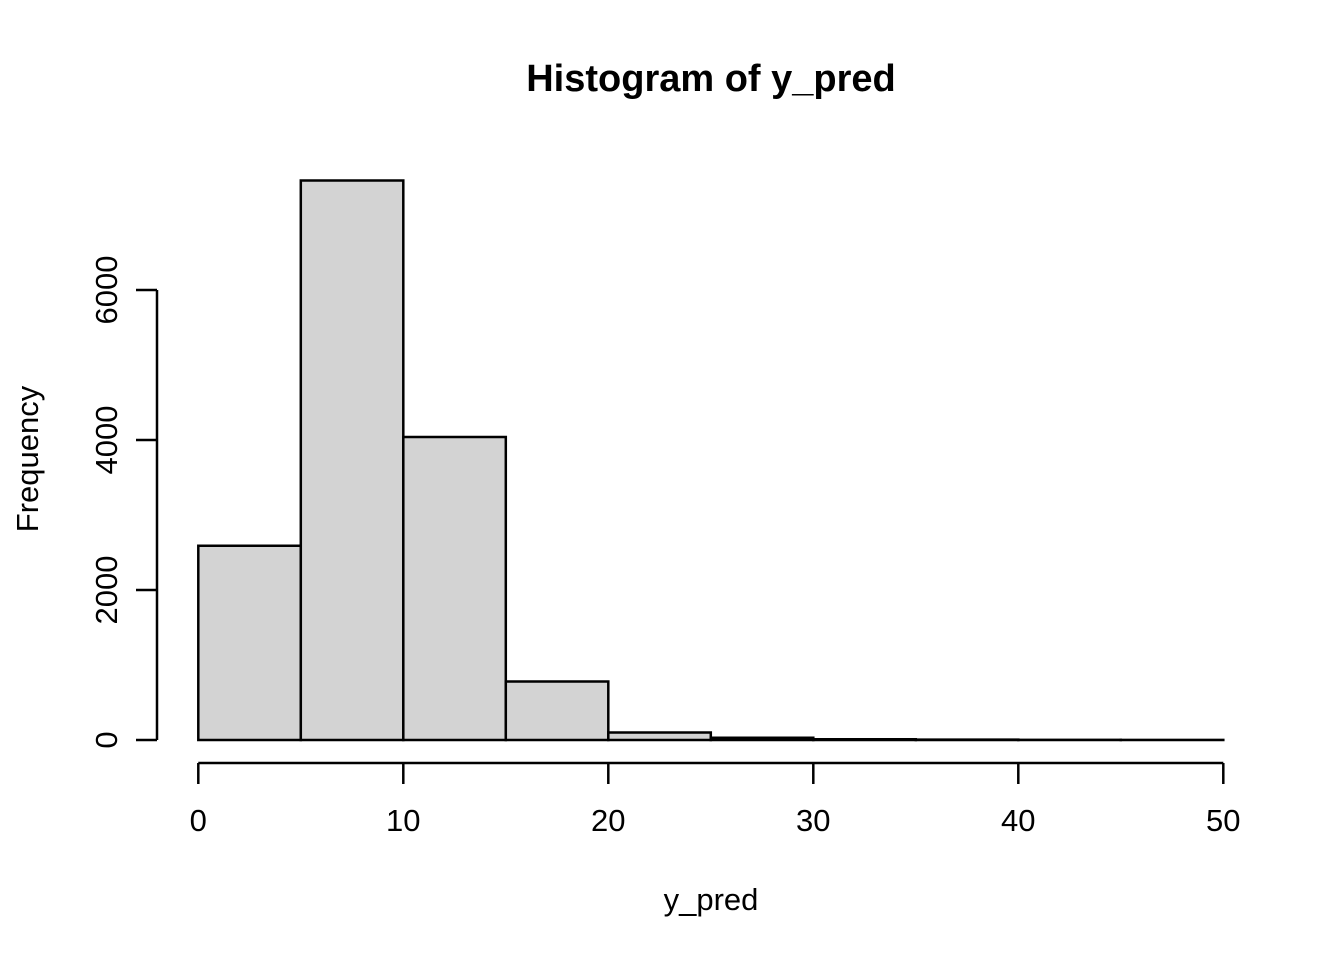 Image resolution: width=1344 pixels, height=960 pixels. Describe the element at coordinates (106, 739) in the screenshot. I see `y-tick-label: 0` at that location.